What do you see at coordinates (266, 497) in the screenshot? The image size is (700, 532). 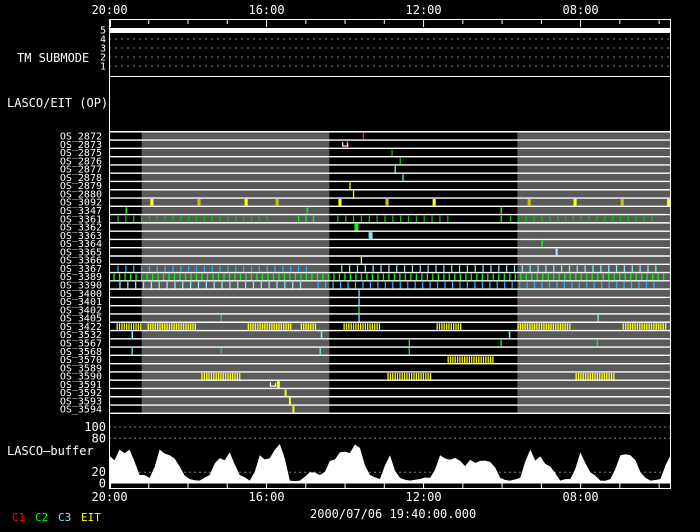 I see `bottom-tick-label: 16:00` at bounding box center [266, 497].